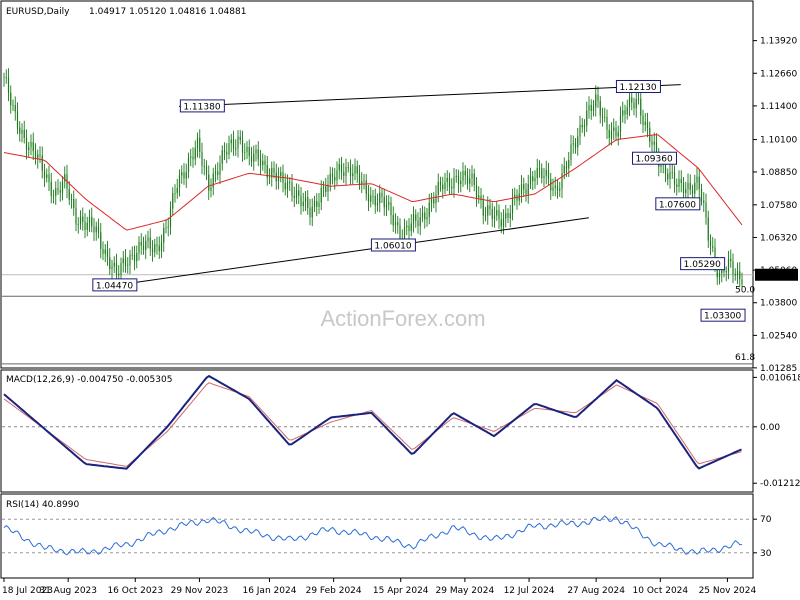 The image size is (800, 600). I want to click on macd-signal-line, so click(372, 424).